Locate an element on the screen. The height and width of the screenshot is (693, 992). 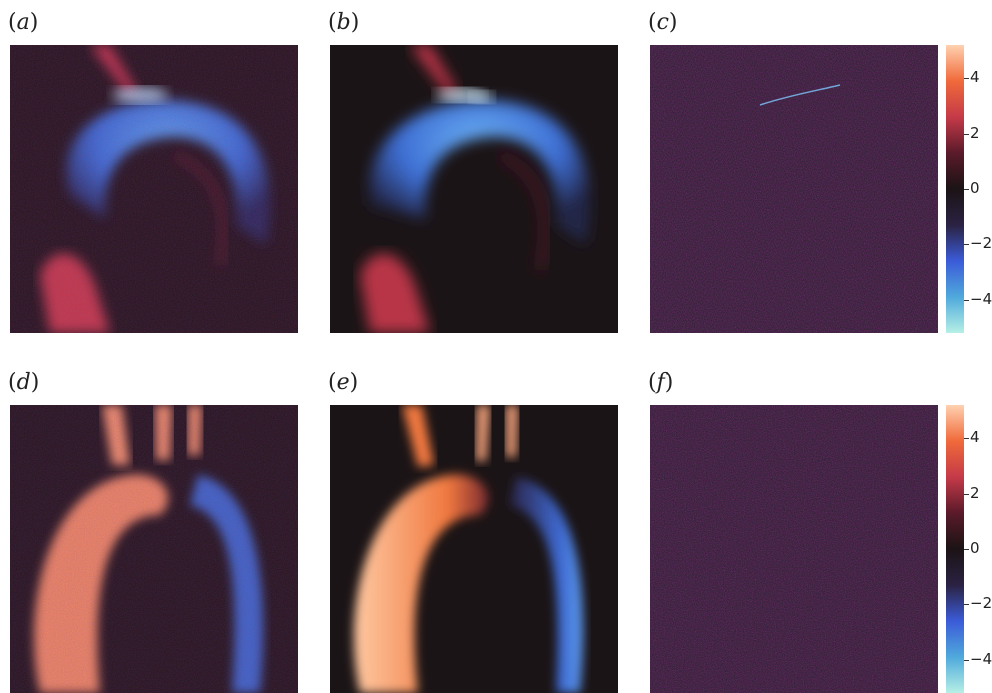
panel-e-reconstruction is located at coordinates (474, 549).